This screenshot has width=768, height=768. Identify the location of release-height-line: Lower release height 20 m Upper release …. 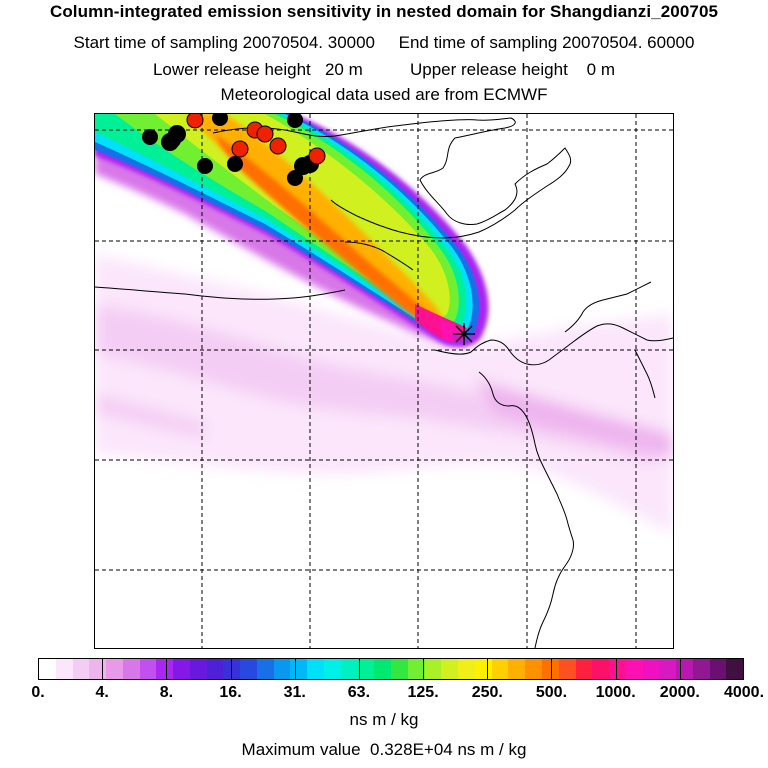
(384, 69).